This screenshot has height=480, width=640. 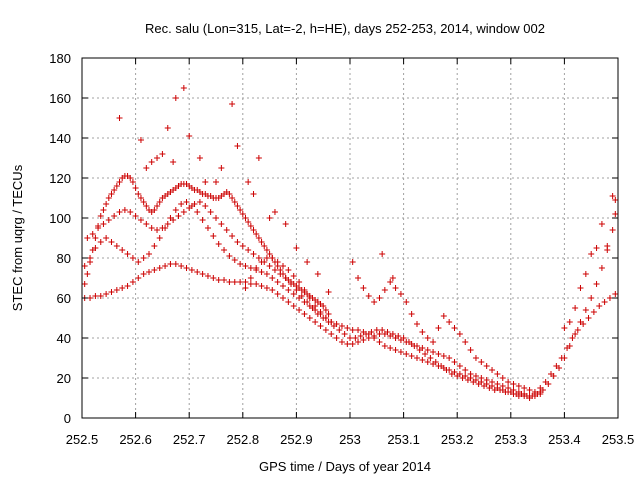 I want to click on x-tick-label: 252.7, so click(x=189, y=439).